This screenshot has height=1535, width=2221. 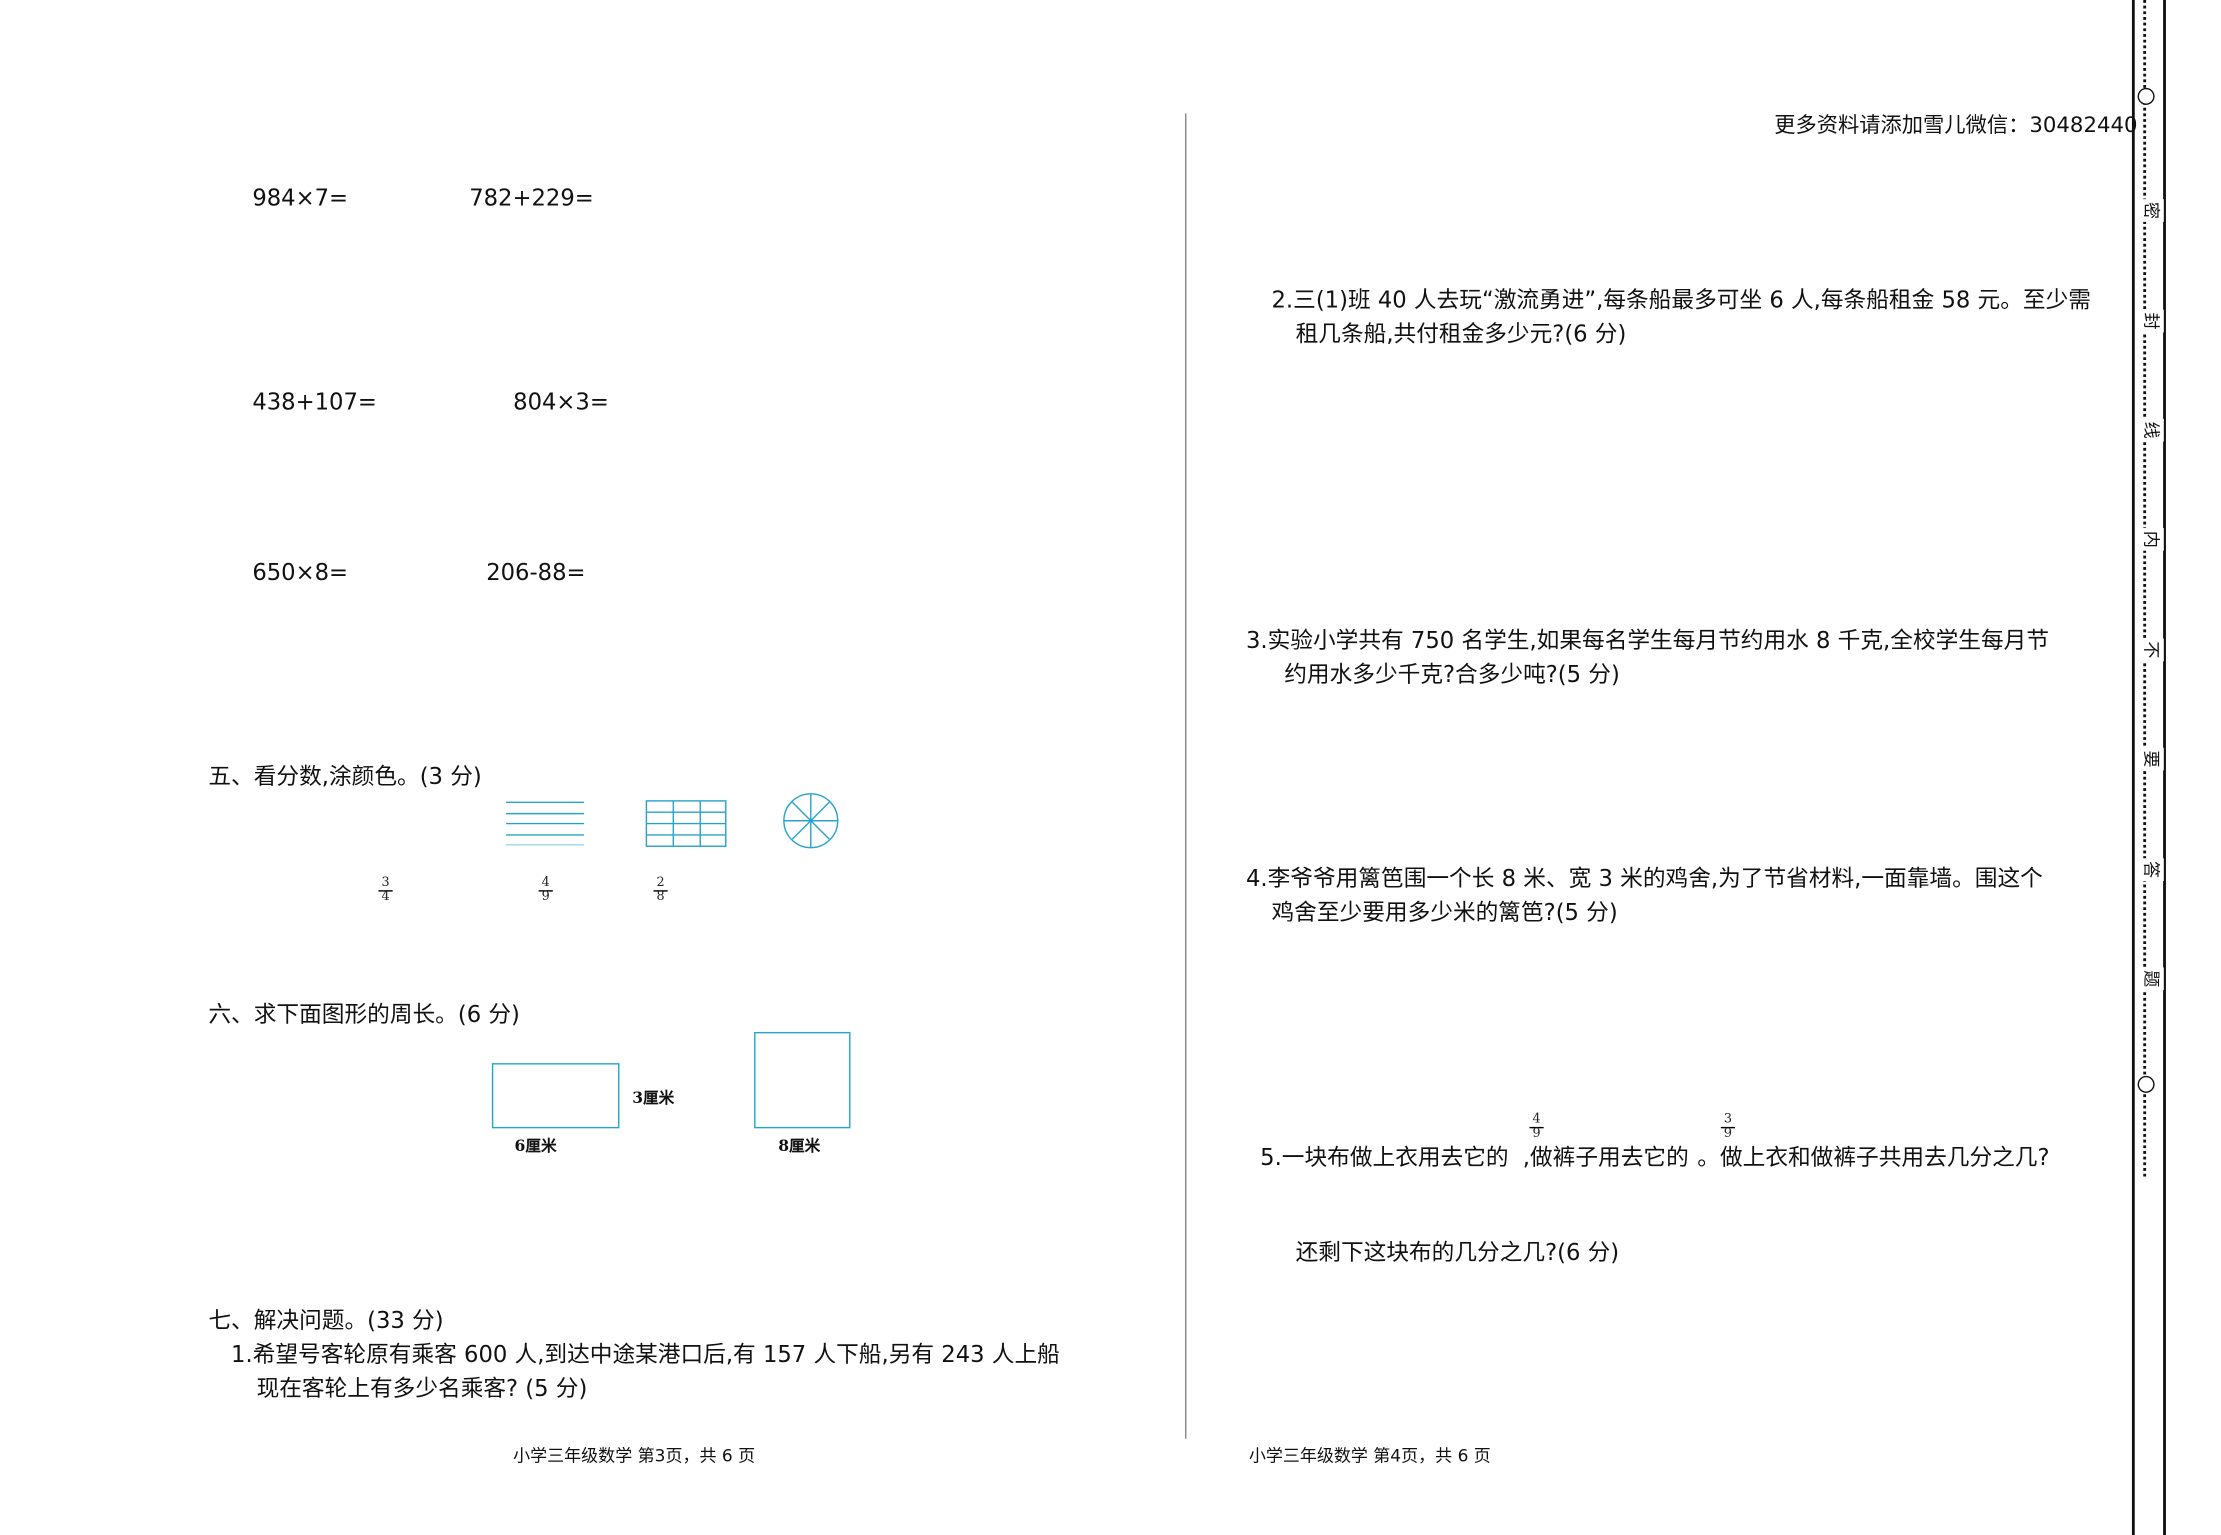 What do you see at coordinates (2151, 869) in the screenshot?
I see `binding-char: 答` at bounding box center [2151, 869].